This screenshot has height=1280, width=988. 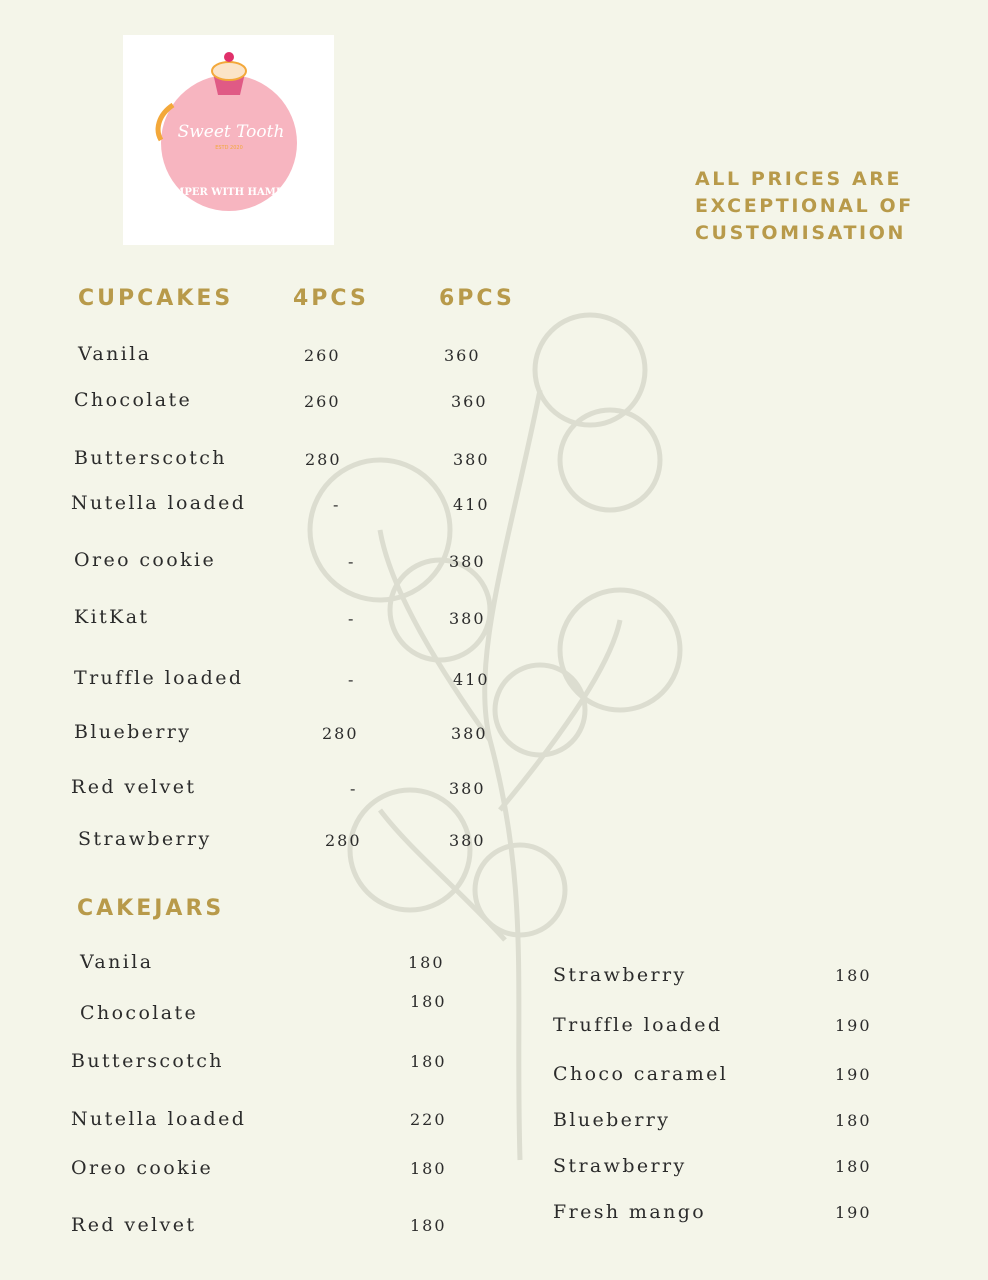 What do you see at coordinates (159, 678) in the screenshot?
I see `cupcake-name: Truffle loaded` at bounding box center [159, 678].